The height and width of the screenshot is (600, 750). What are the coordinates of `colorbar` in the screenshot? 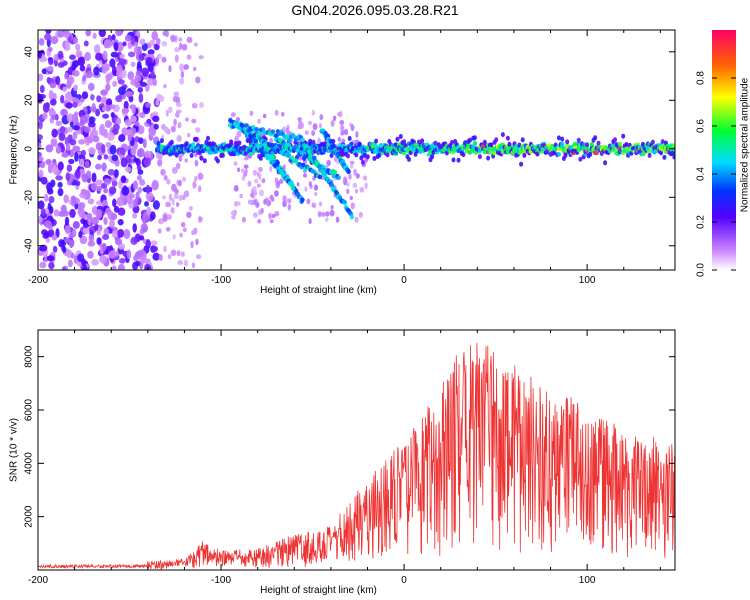 It's located at (724, 150).